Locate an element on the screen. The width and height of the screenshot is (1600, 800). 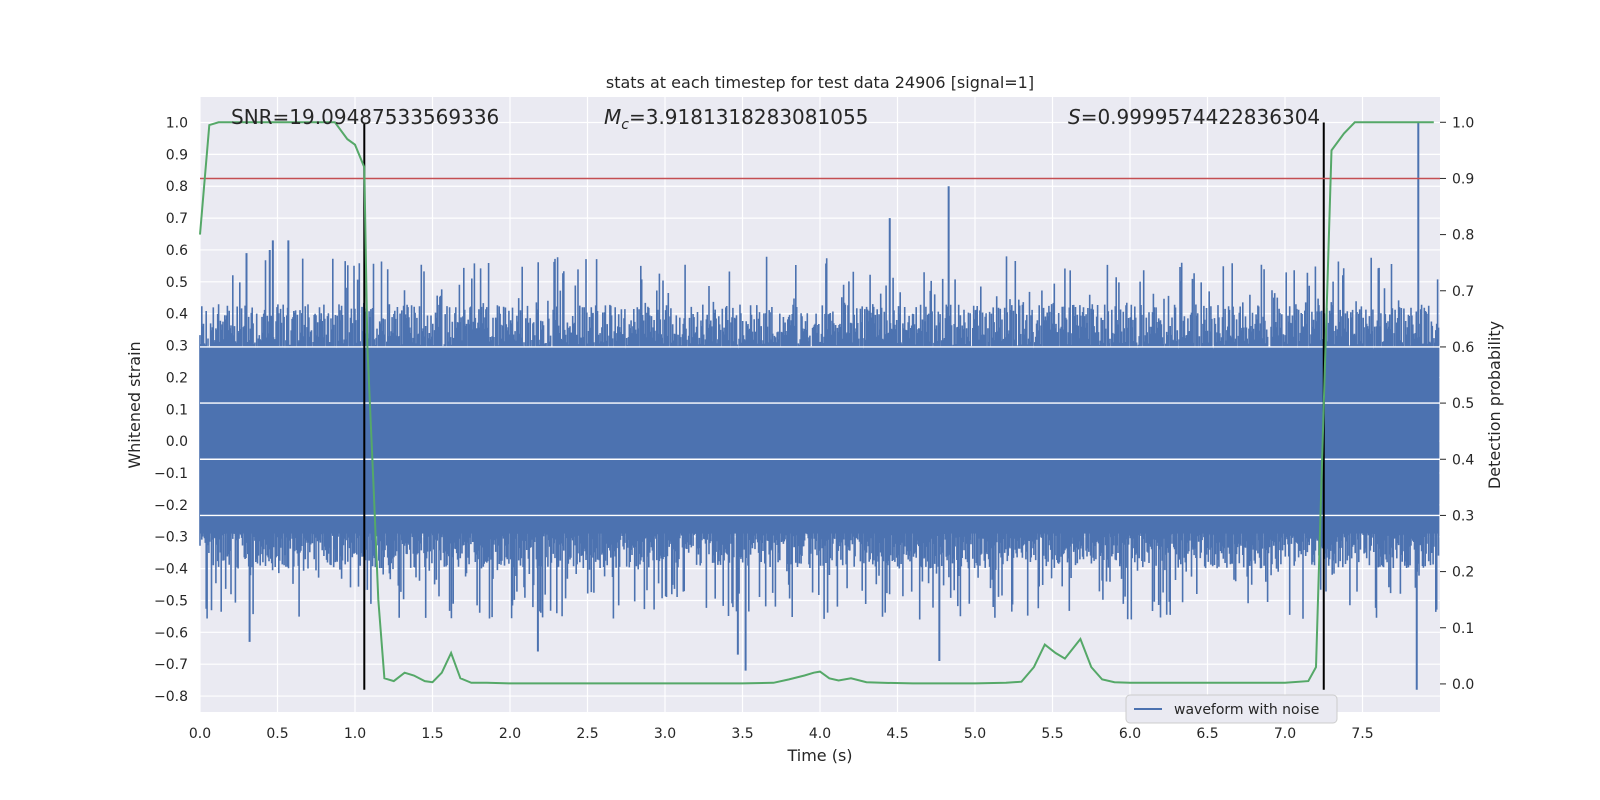
y-tick-label: 0.9 is located at coordinates (177, 155).